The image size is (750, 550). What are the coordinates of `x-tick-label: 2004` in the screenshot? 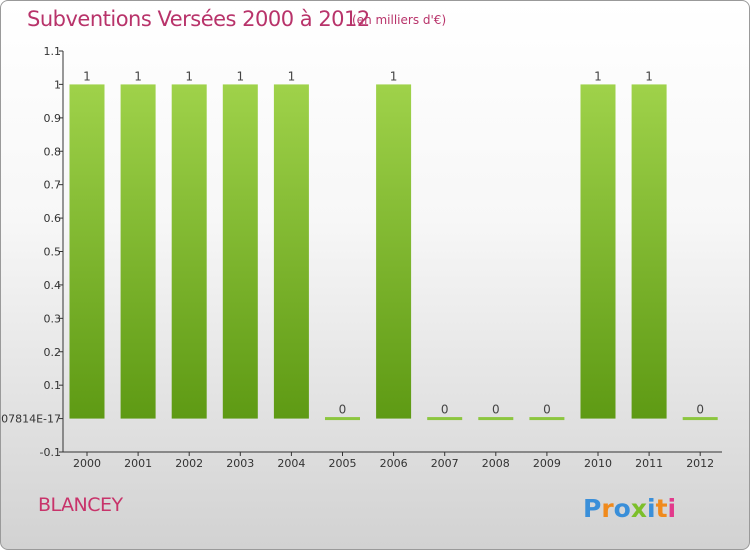 It's located at (291, 463).